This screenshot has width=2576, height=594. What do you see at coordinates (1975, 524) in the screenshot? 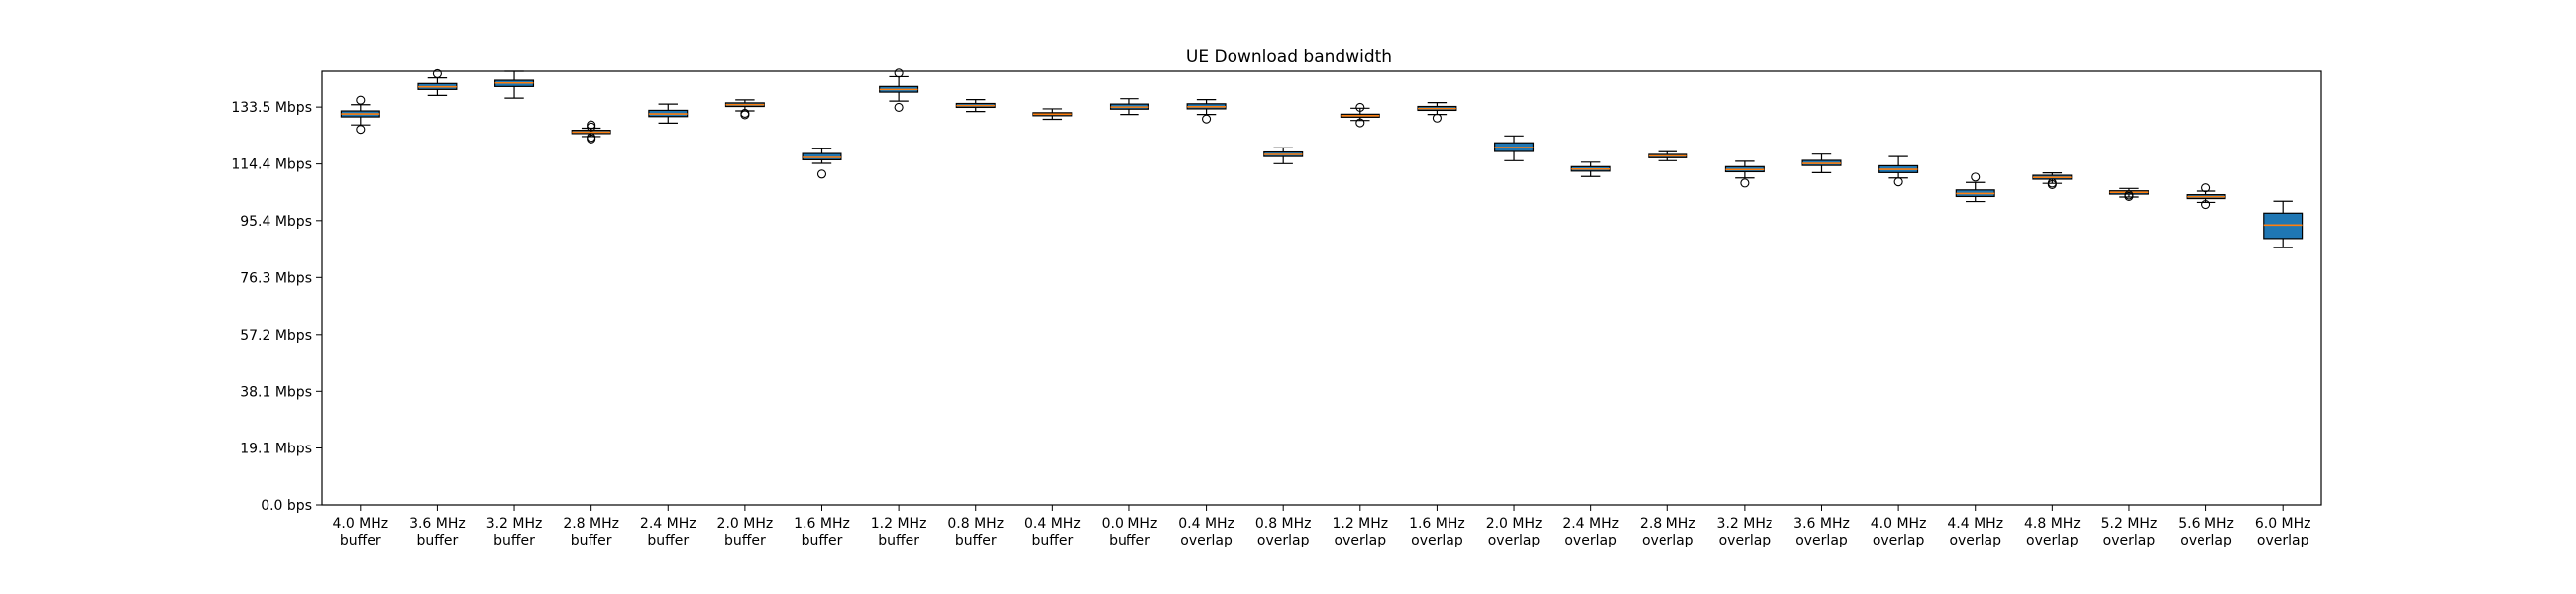
I see `x-tick-label: 4.4 MHz` at bounding box center [1975, 524].